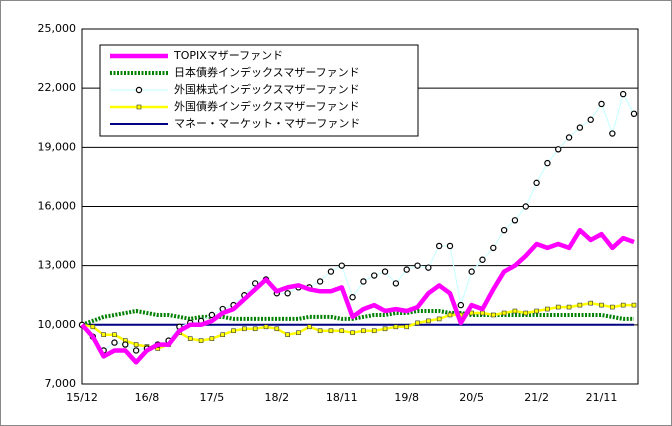 Image resolution: width=672 pixels, height=426 pixels. Describe the element at coordinates (342, 397) in the screenshot. I see `x-tick-label: 18/11` at that location.